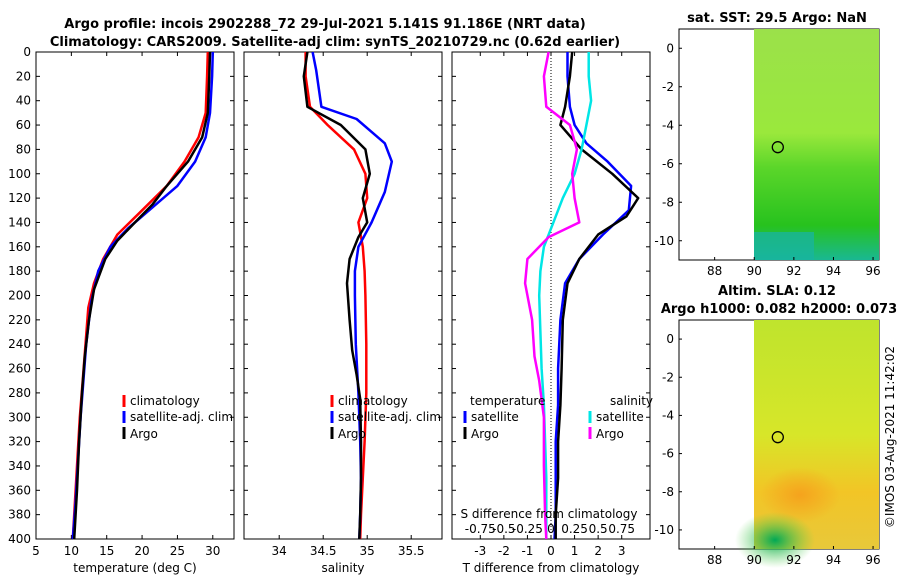  What do you see at coordinates (279, 551) in the screenshot?
I see `x-tick-label: 34` at bounding box center [279, 551].